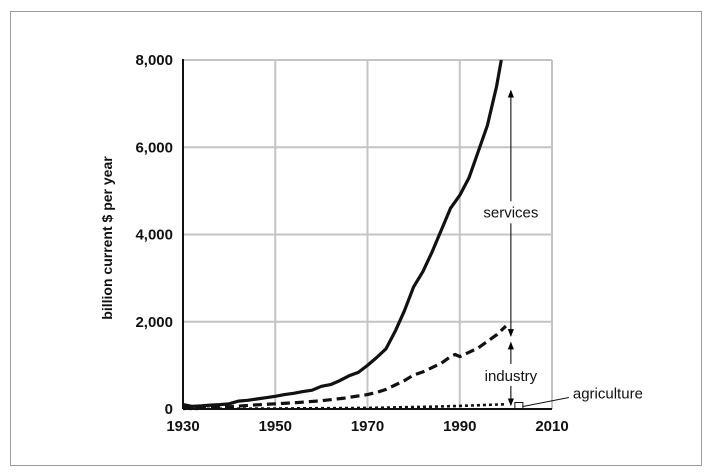 This screenshot has width=712, height=476. What do you see at coordinates (551, 426) in the screenshot?
I see `x-tick-label: 2010` at bounding box center [551, 426].